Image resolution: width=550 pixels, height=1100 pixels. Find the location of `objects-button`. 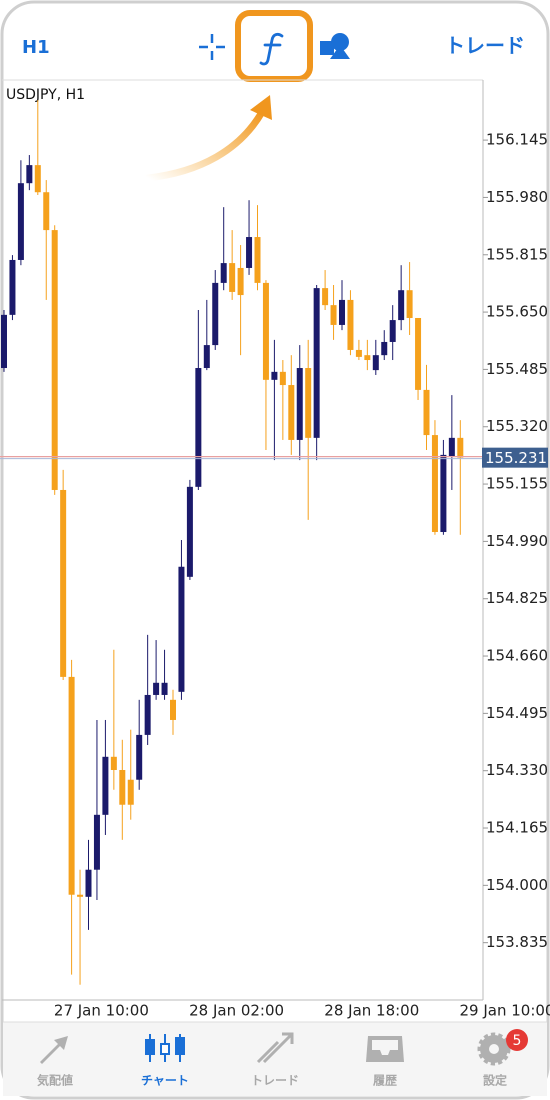

objects-button is located at coordinates (335, 46).